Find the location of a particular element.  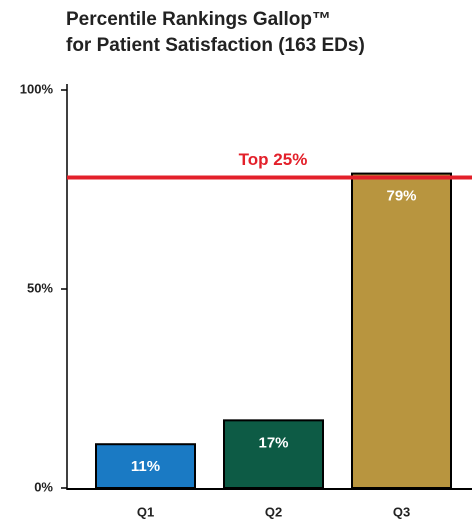

x-tick-label: Q1 is located at coordinates (145, 511).